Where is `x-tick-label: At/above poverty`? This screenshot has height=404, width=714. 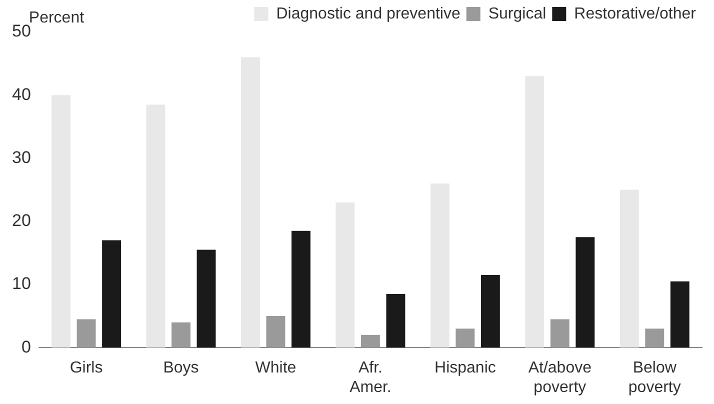
x-tick-label: At/above poverty is located at coordinates (560, 378).